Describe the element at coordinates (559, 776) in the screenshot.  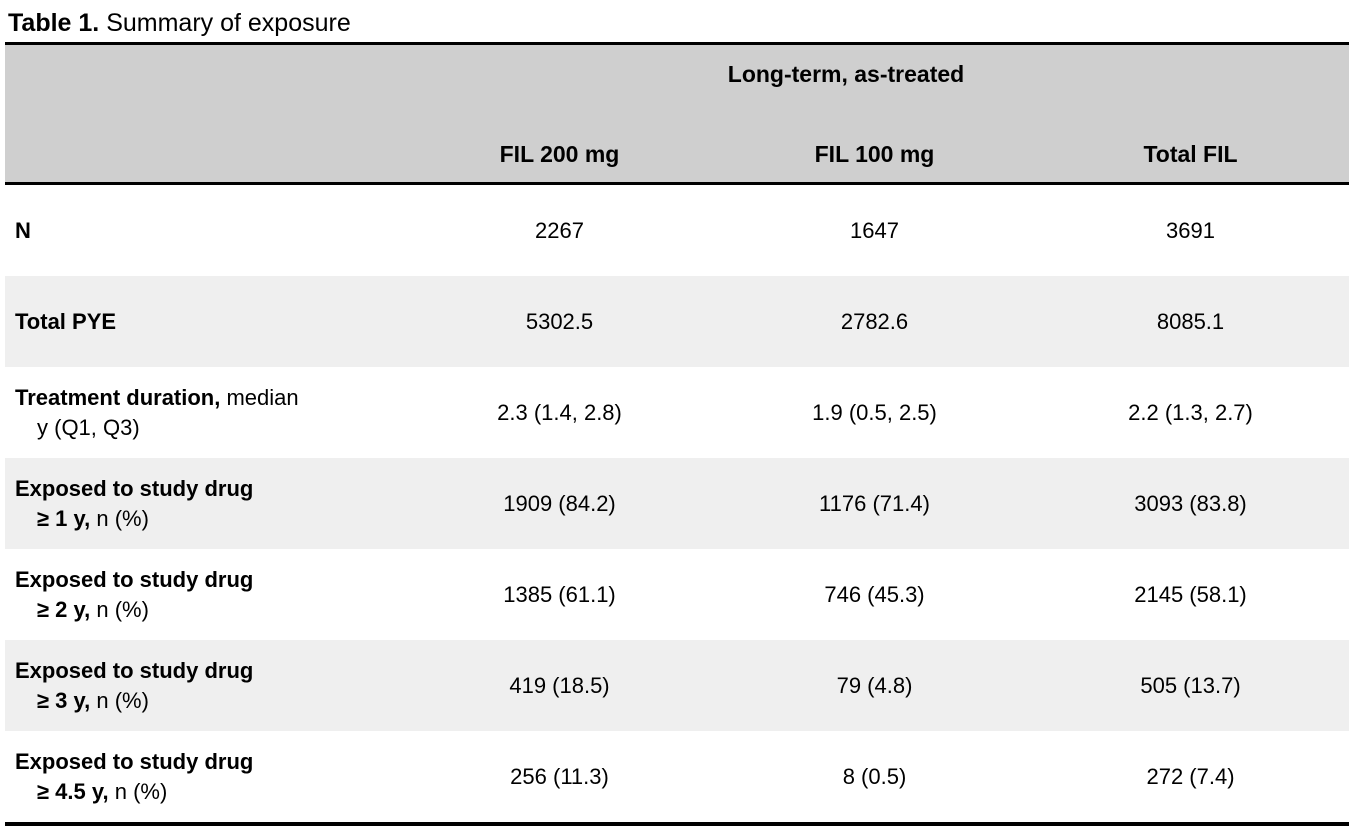
I see `value-cell-fil-200mg: 256 (11.3)` at that location.